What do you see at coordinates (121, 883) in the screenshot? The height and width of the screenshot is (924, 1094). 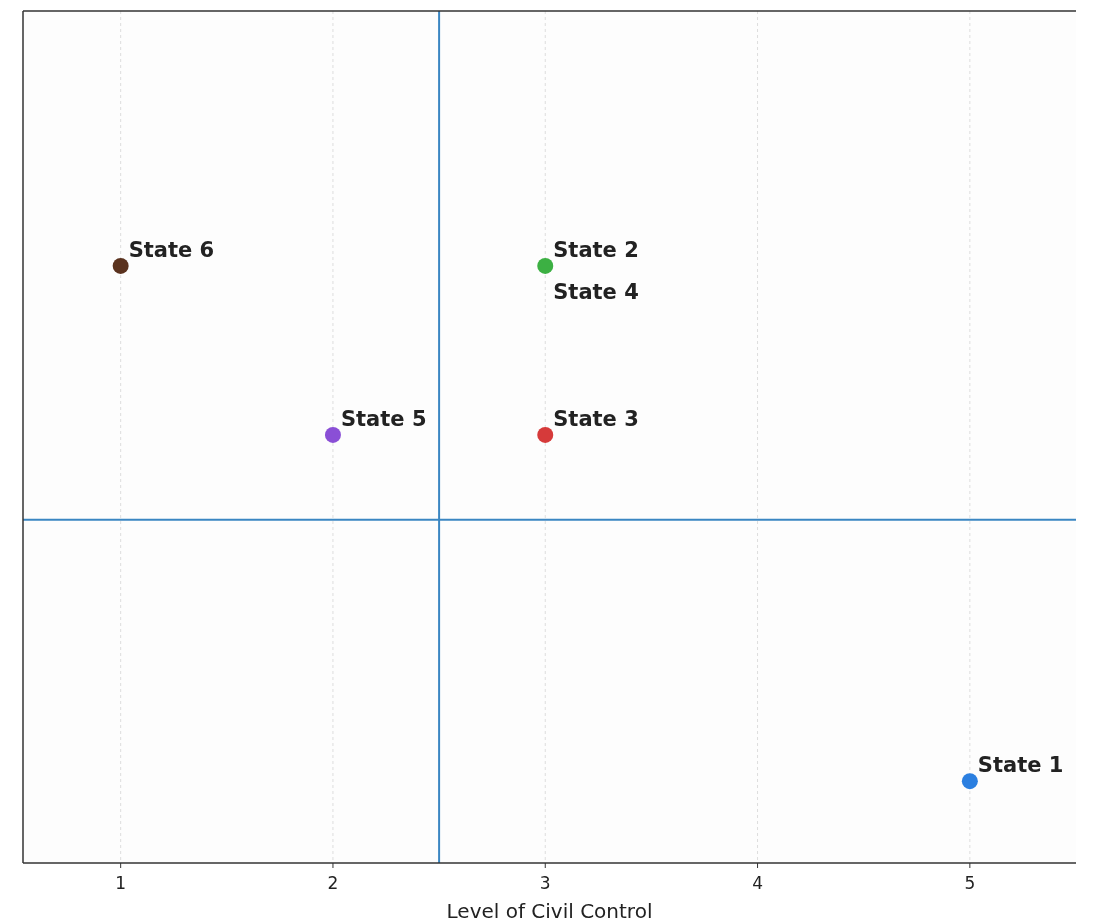 I see `x-tick-label: 1` at bounding box center [121, 883].